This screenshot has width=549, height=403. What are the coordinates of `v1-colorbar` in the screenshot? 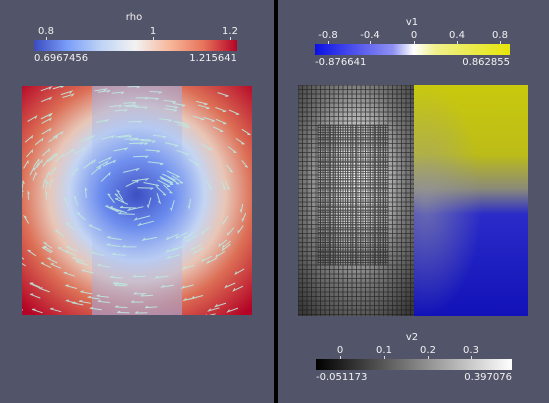 It's located at (412, 49).